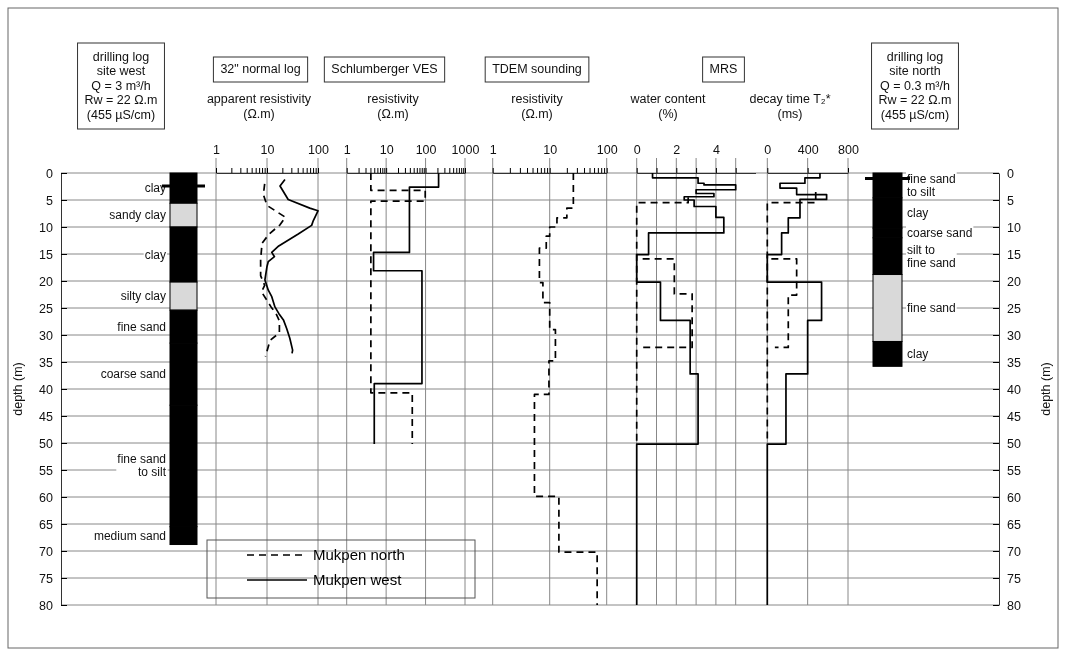  I want to click on chart-title: Schlumberger VES, so click(384, 69).